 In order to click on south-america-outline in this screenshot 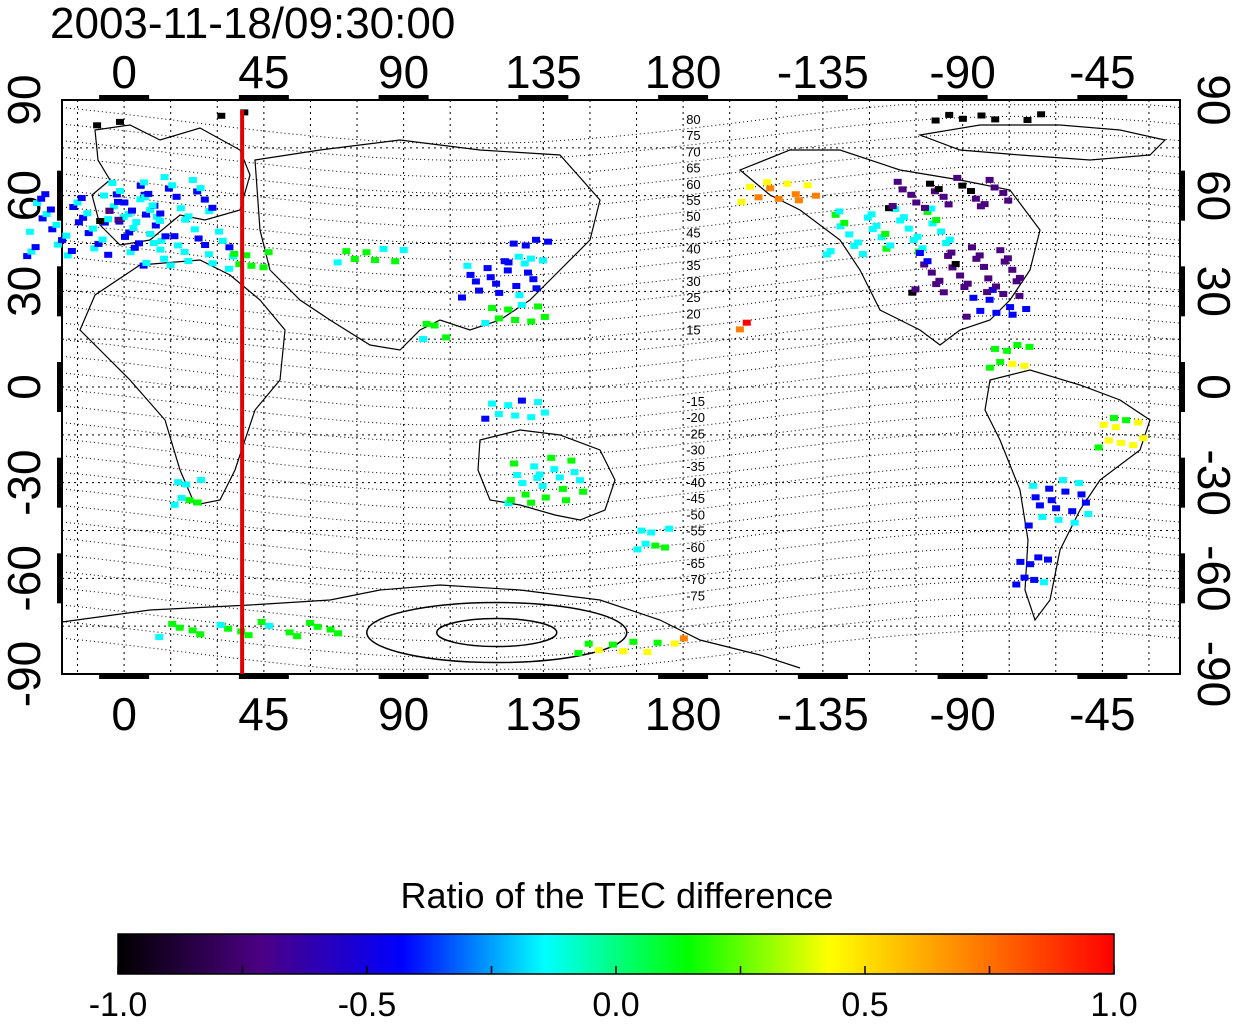, I will do `click(1067, 495)`.